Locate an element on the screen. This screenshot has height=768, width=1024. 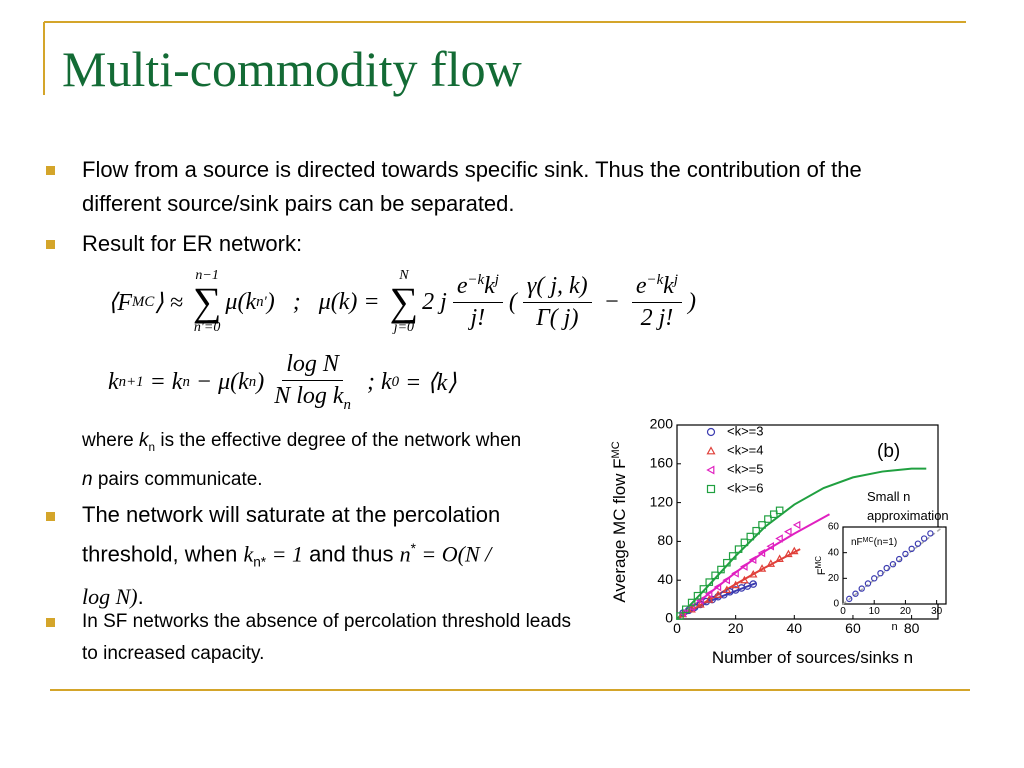
y-tick-label: 80 is located at coordinates (665, 540).